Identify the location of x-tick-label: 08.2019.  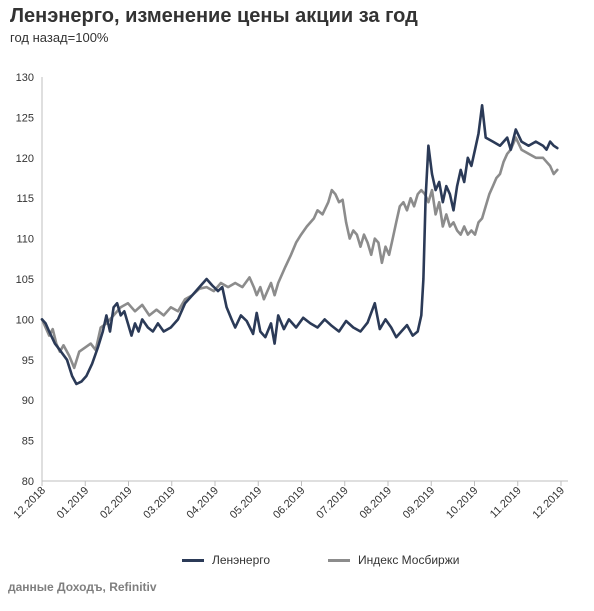
(376, 503).